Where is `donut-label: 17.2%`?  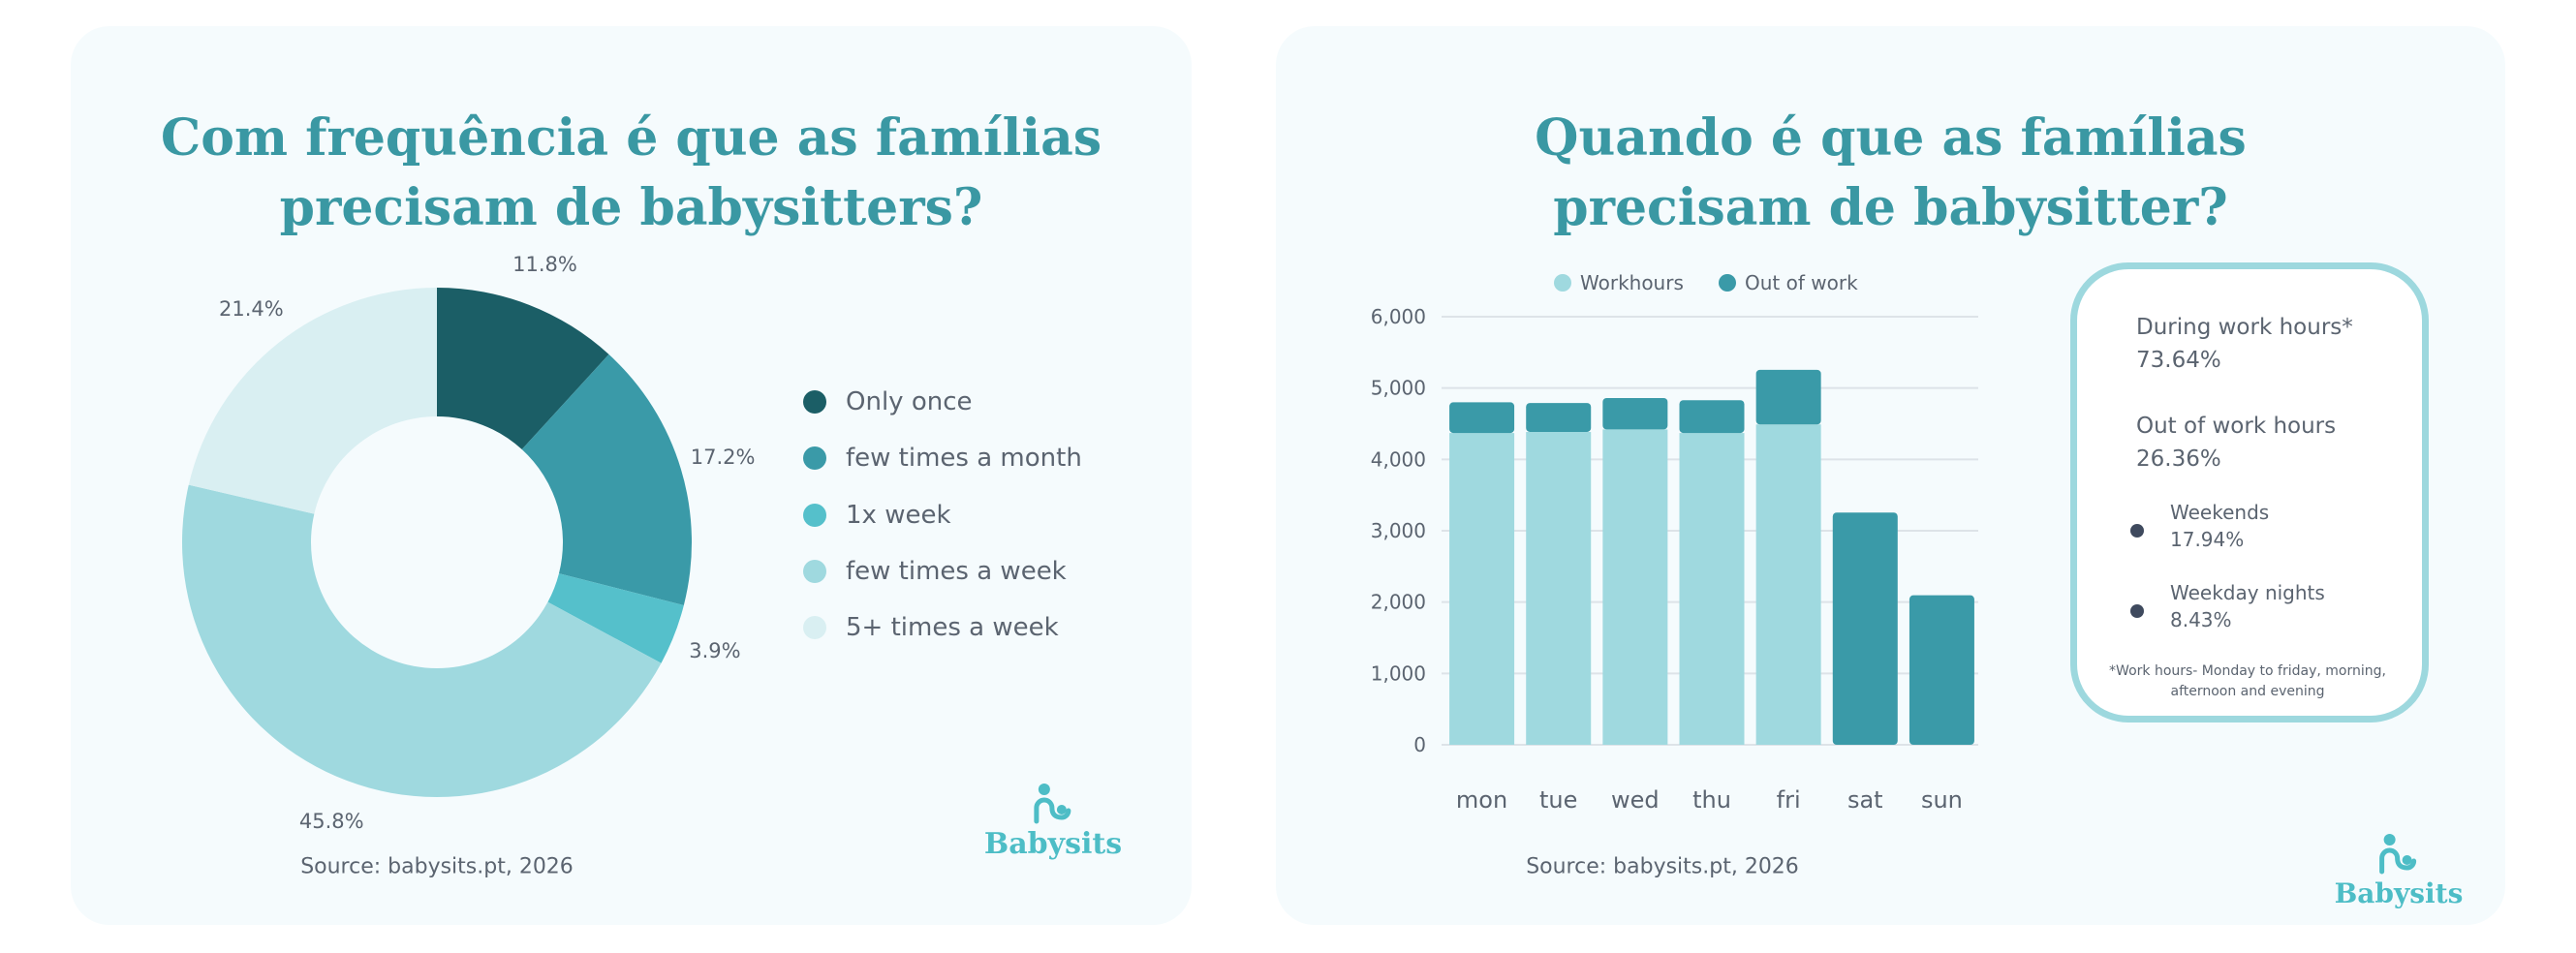
donut-label: 17.2% is located at coordinates (723, 457).